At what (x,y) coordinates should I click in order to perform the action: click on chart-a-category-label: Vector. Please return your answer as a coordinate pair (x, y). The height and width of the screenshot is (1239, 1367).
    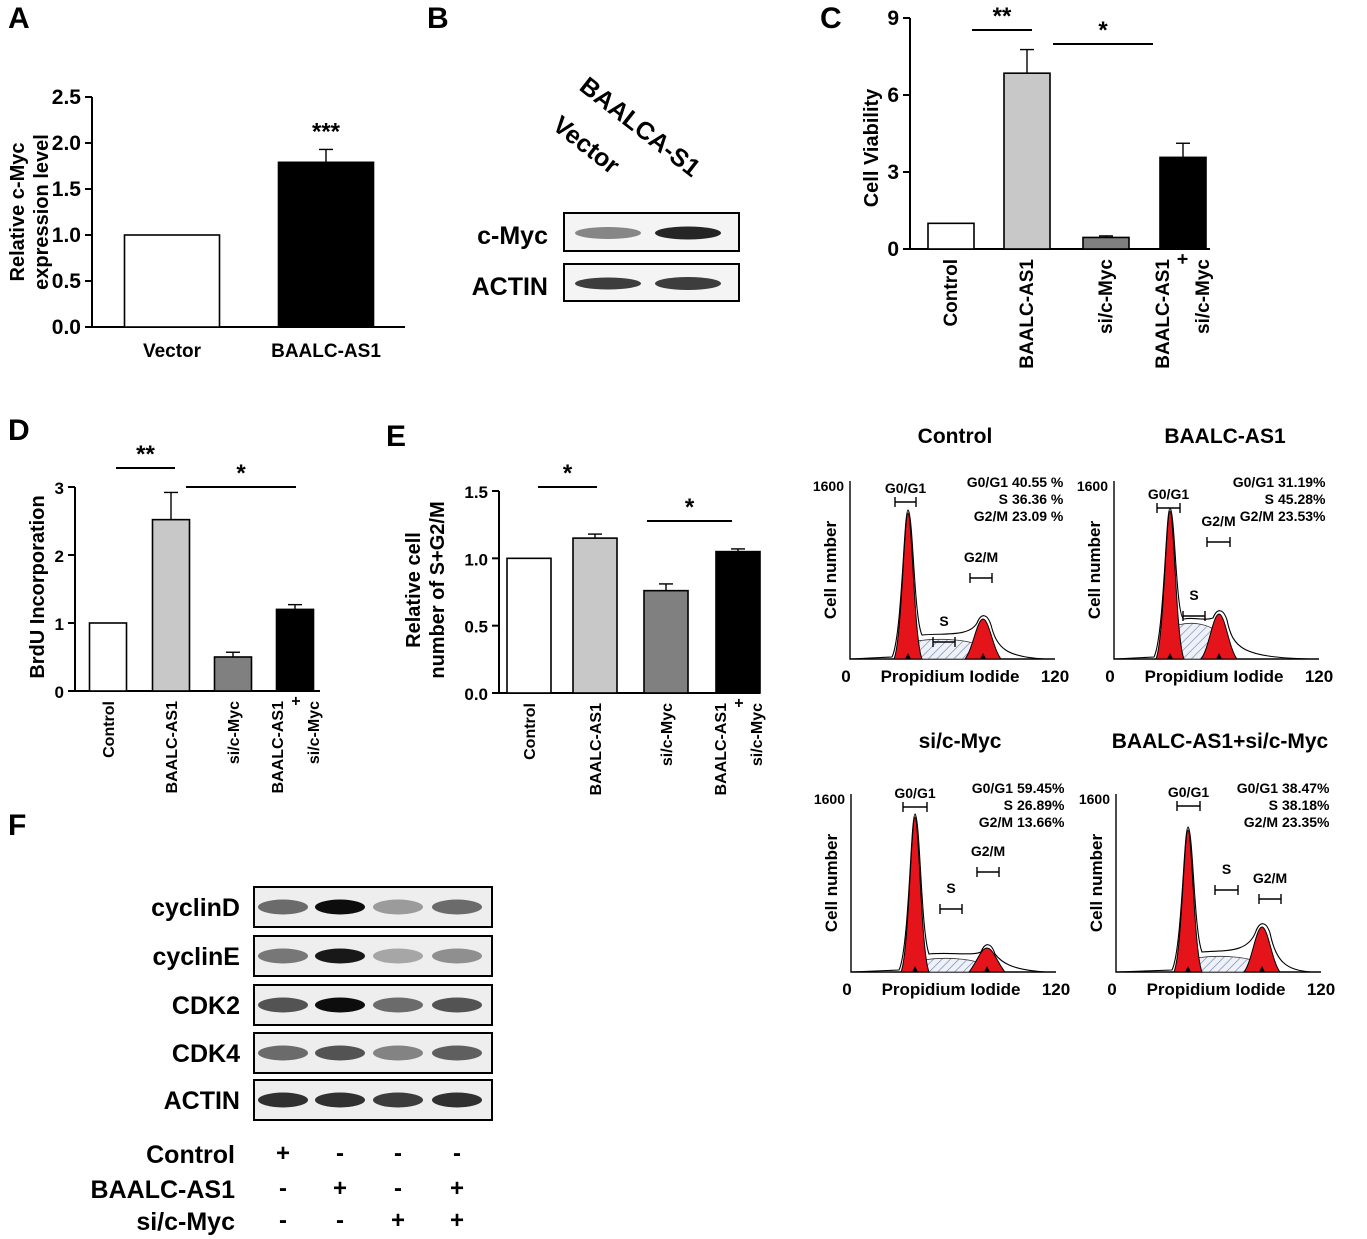
    Looking at the image, I should click on (172, 351).